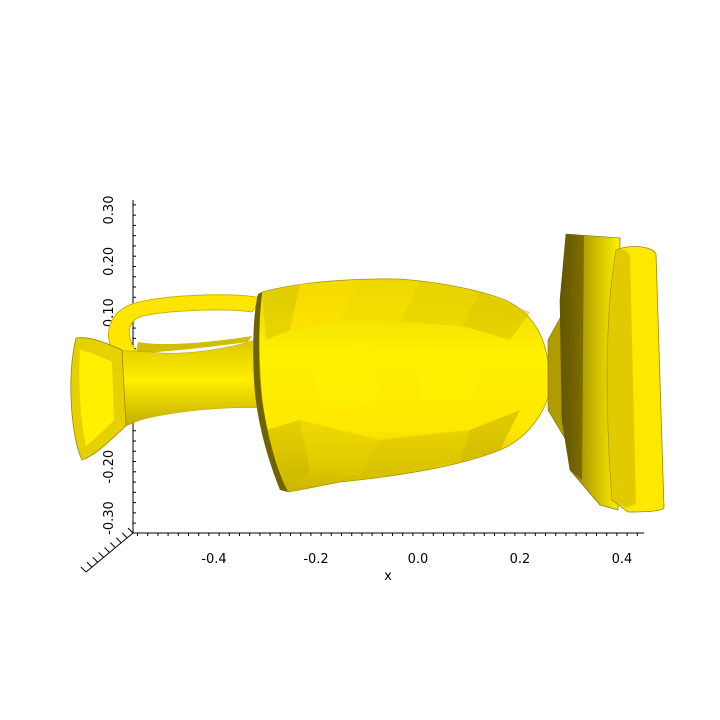 This screenshot has height=720, width=720. What do you see at coordinates (387, 534) in the screenshot?
I see `x-axis-ticks` at bounding box center [387, 534].